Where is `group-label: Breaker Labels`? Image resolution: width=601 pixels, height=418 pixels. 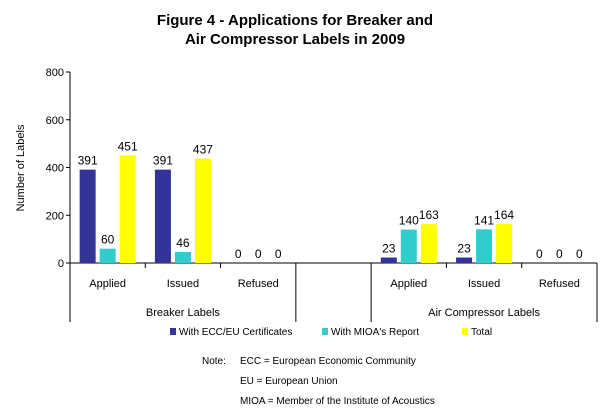 group-label: Breaker Labels is located at coordinates (183, 313).